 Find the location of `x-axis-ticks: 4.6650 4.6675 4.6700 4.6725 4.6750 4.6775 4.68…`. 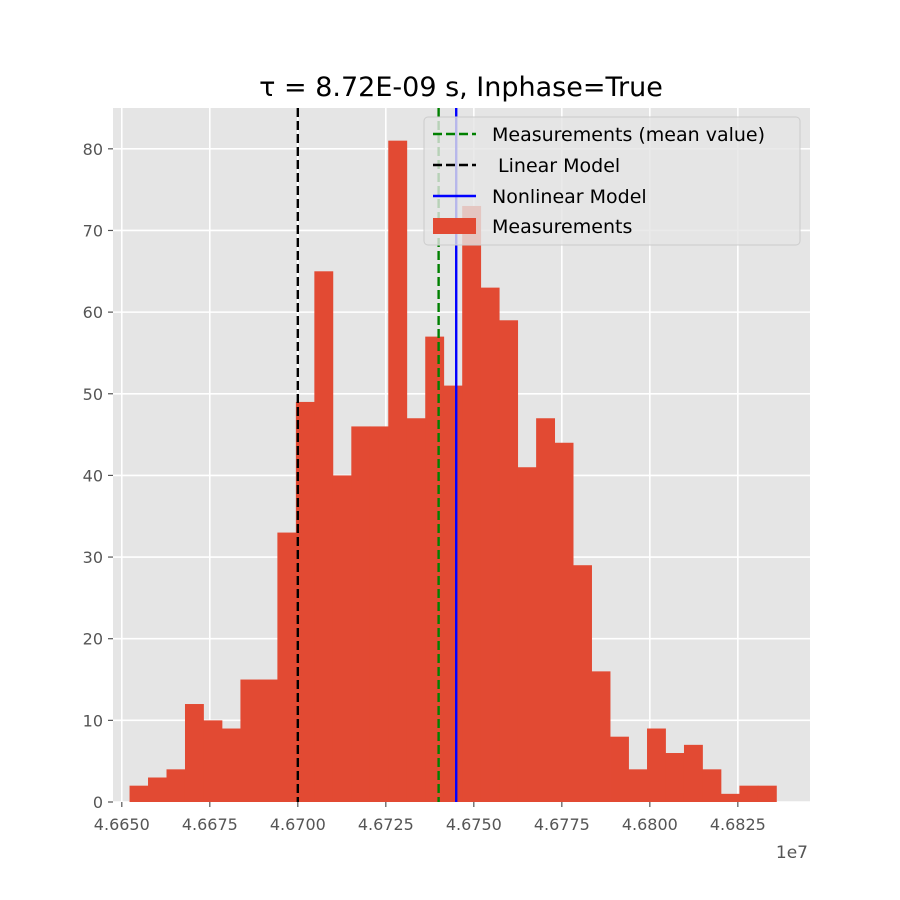

x-axis-ticks: 4.6650 4.6675 4.6700 4.6725 4.6750 4.6775 4.68… is located at coordinates (430, 818).